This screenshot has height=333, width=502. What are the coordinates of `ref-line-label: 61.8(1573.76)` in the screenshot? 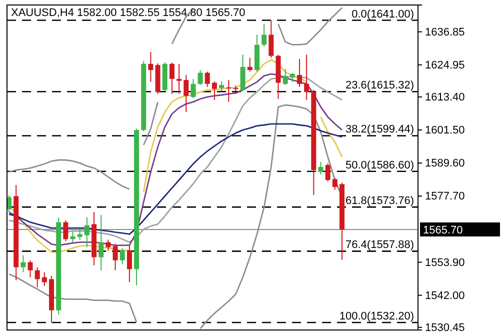 It's located at (380, 201).